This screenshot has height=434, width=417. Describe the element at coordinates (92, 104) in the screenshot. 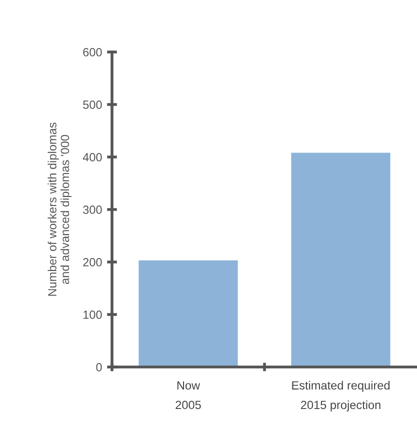

I see `y-tick-label: 500` at that location.